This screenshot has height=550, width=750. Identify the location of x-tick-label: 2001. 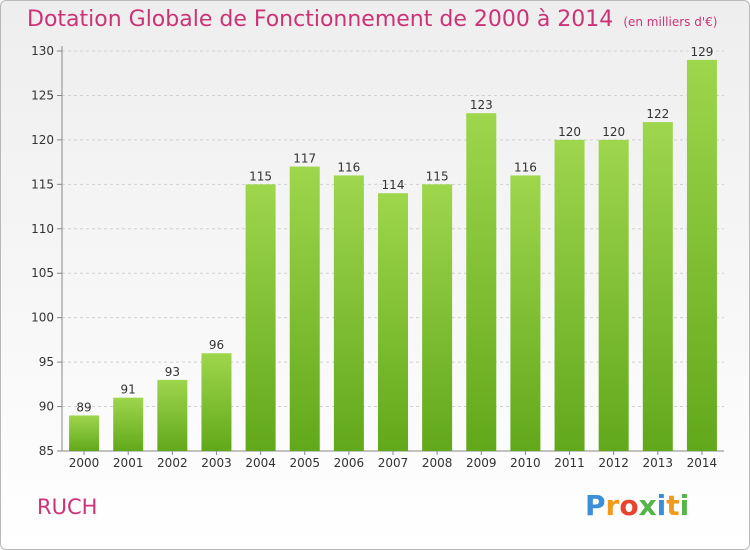
(128, 463).